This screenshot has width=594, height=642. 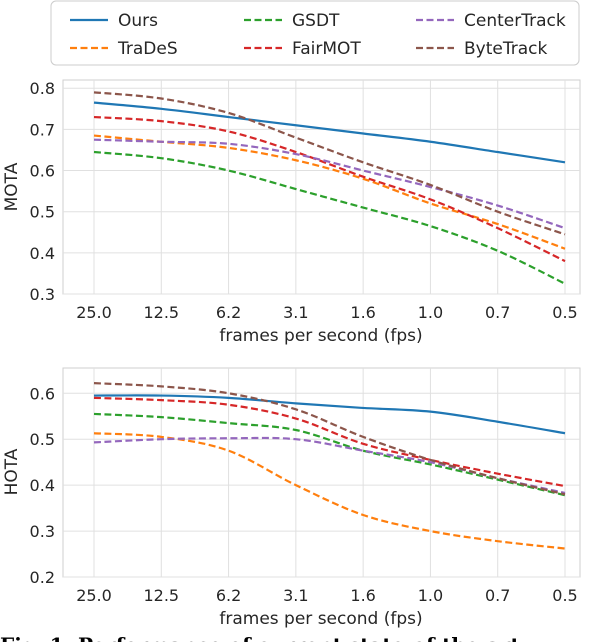 What do you see at coordinates (12, 471) in the screenshot?
I see `hota-y-axis-label: HOTA` at bounding box center [12, 471].